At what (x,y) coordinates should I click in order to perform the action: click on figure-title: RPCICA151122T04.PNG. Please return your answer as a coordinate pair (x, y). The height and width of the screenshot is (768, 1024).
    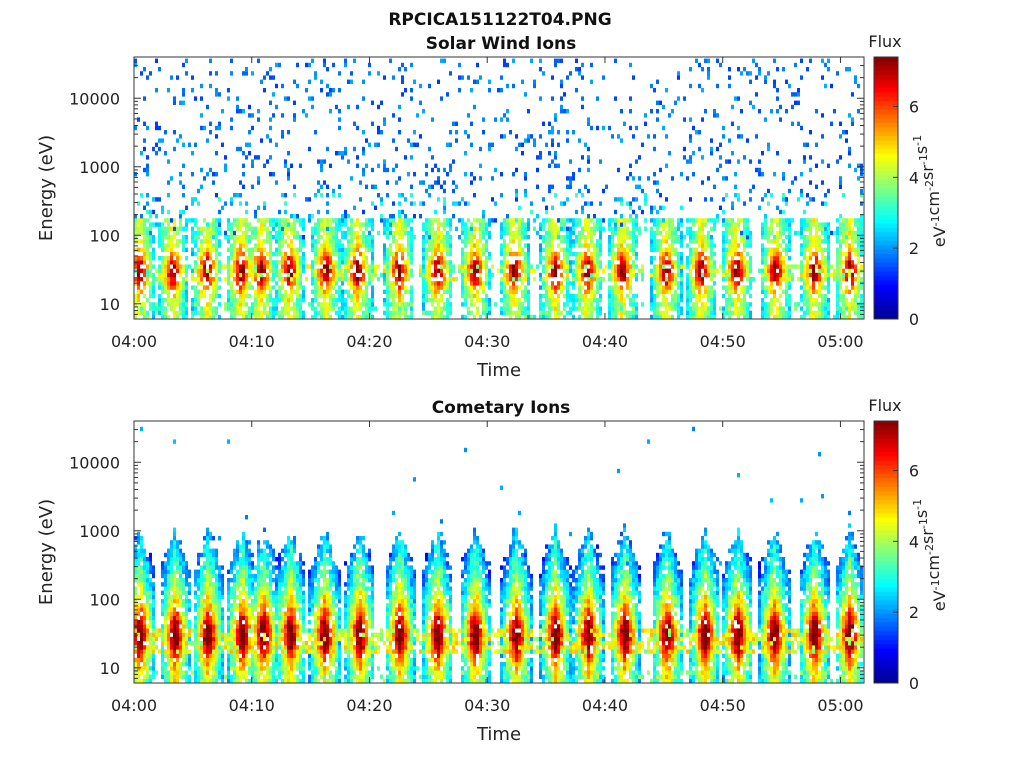
    Looking at the image, I should click on (499, 20).